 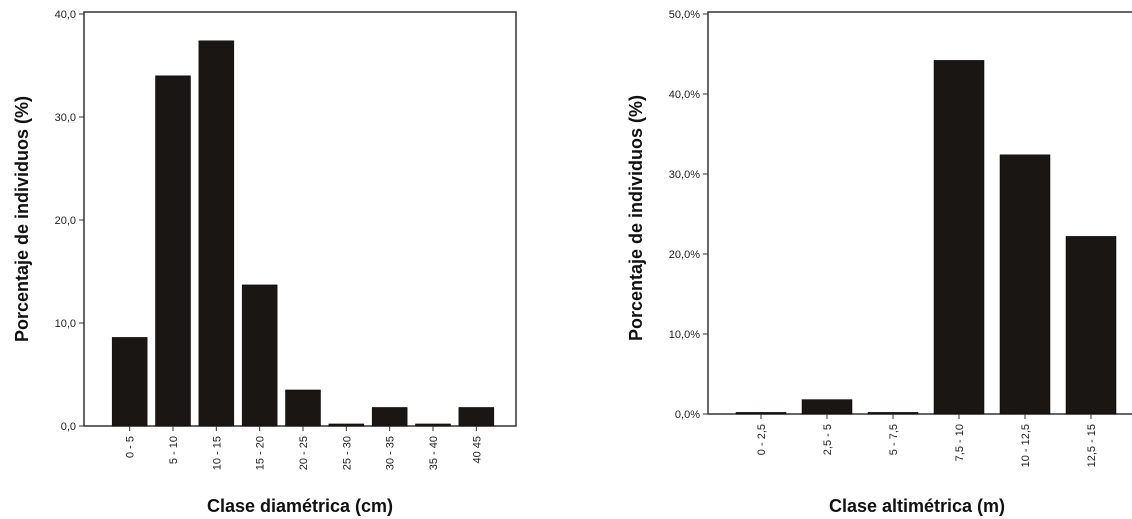 I want to click on x-tick-label: 12,5 - 15, so click(x=1092, y=445).